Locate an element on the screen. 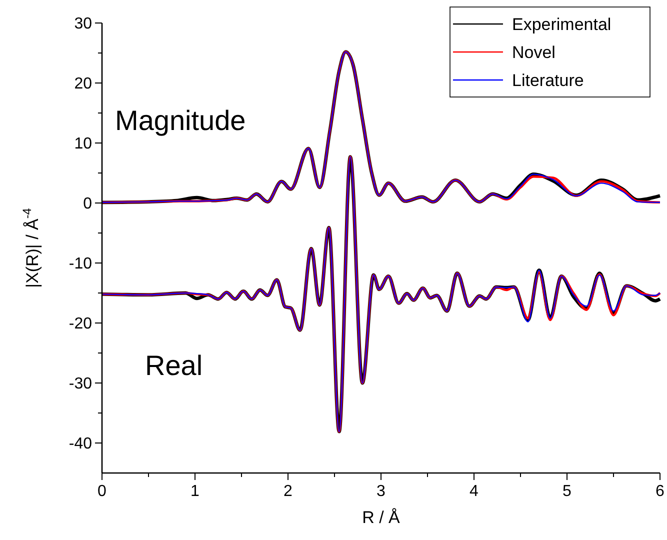  x-tick-label: 2 is located at coordinates (288, 491).